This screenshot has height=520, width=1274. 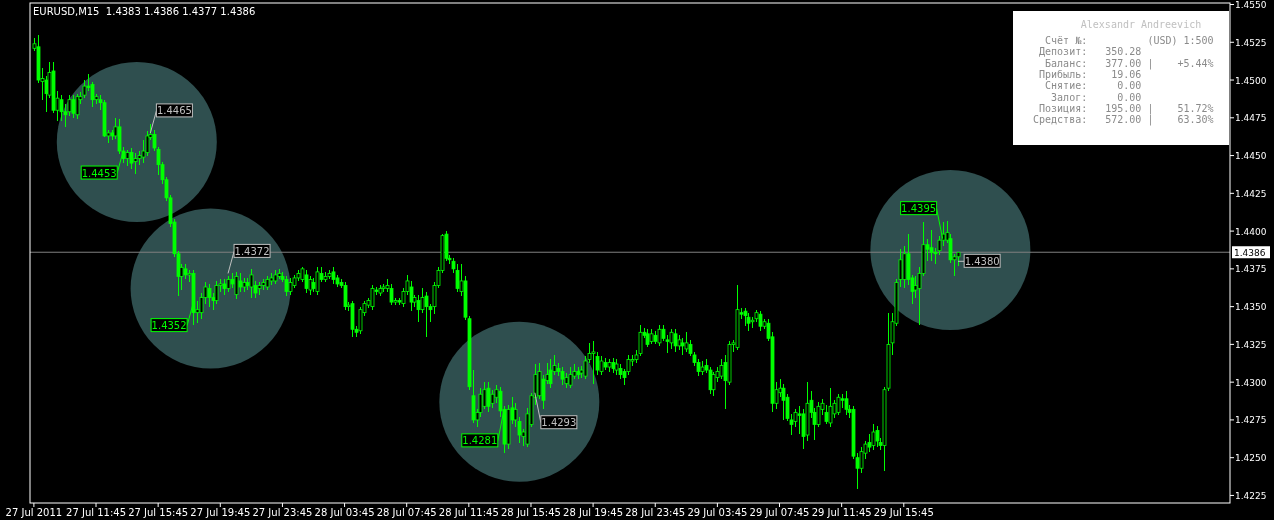 I want to click on annotation: Баланс: 377.00 | +5.44%, so click(x=1120, y=63).